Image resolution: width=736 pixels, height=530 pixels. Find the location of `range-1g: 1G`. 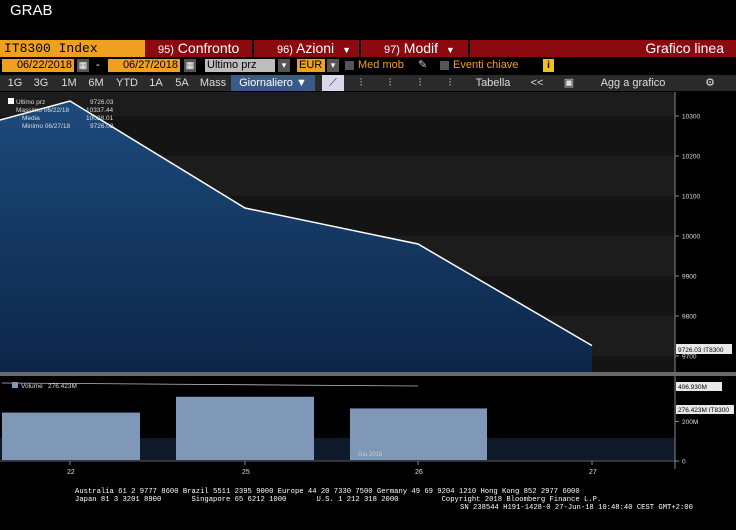

range-1g: 1G is located at coordinates (15, 83).